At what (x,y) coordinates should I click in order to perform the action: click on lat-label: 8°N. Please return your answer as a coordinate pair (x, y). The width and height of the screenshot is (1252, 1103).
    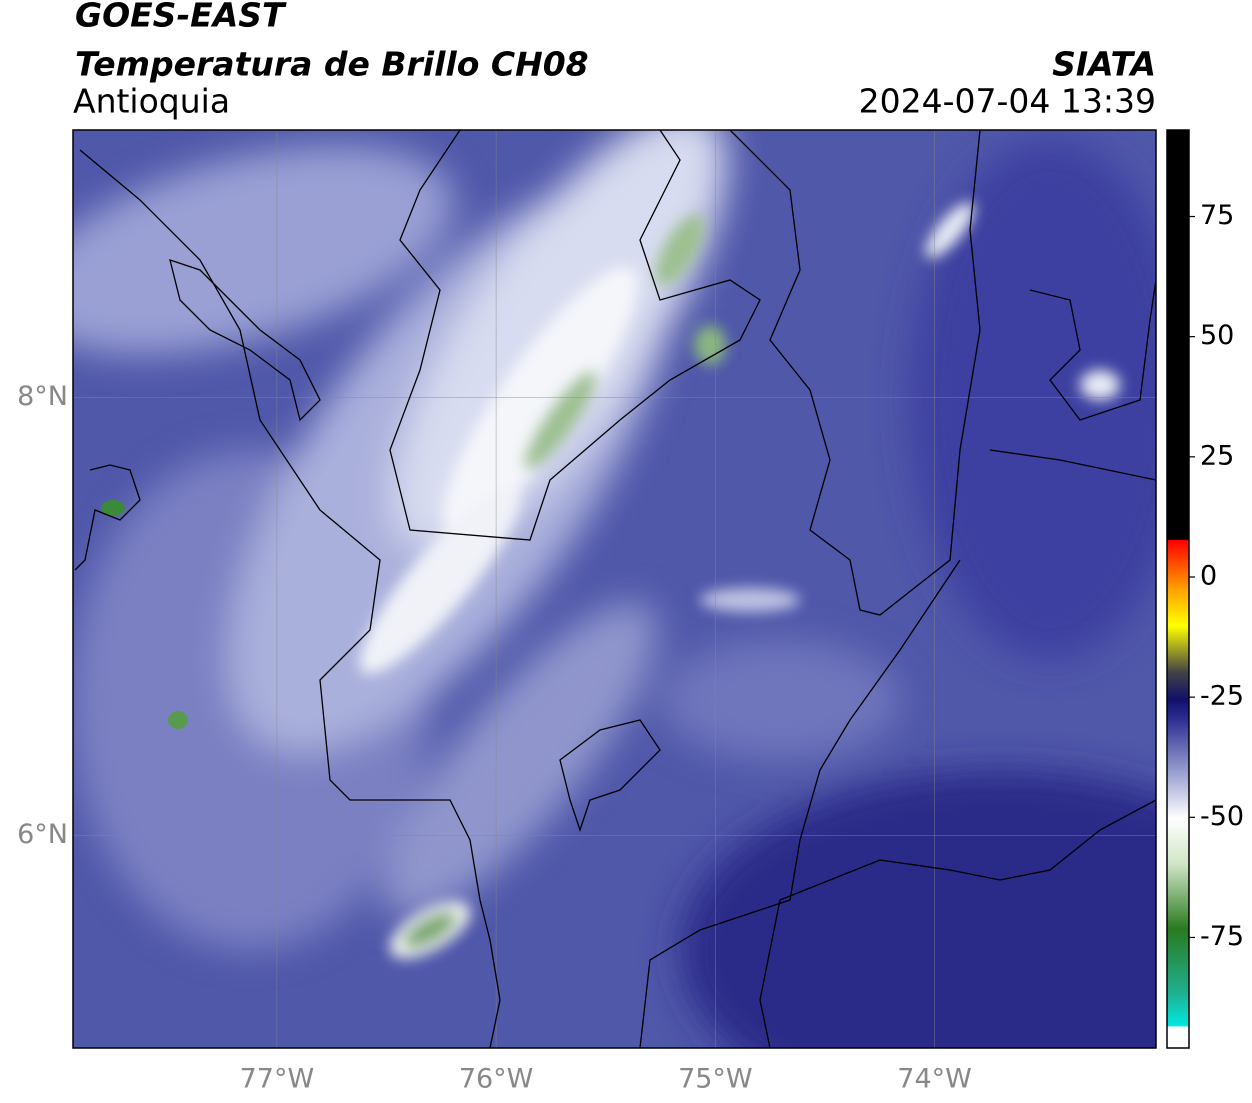
    Looking at the image, I should click on (42, 396).